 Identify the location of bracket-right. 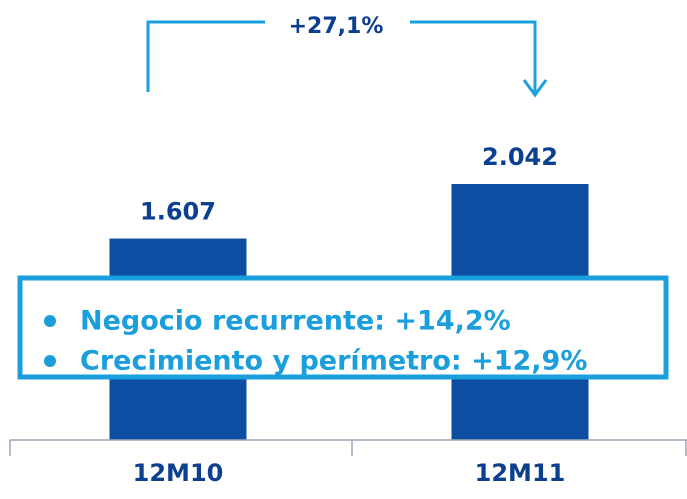
(473, 56).